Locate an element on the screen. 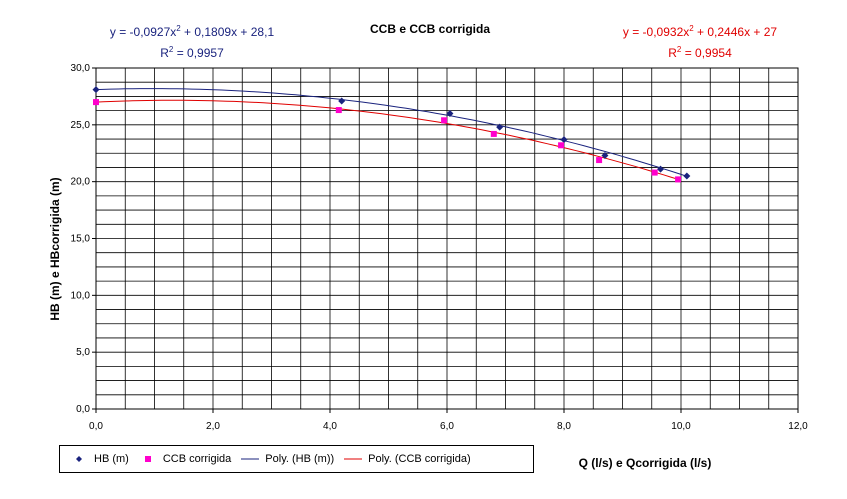 This screenshot has width=847, height=499. equation-hb-sup: 2 is located at coordinates (178, 28).